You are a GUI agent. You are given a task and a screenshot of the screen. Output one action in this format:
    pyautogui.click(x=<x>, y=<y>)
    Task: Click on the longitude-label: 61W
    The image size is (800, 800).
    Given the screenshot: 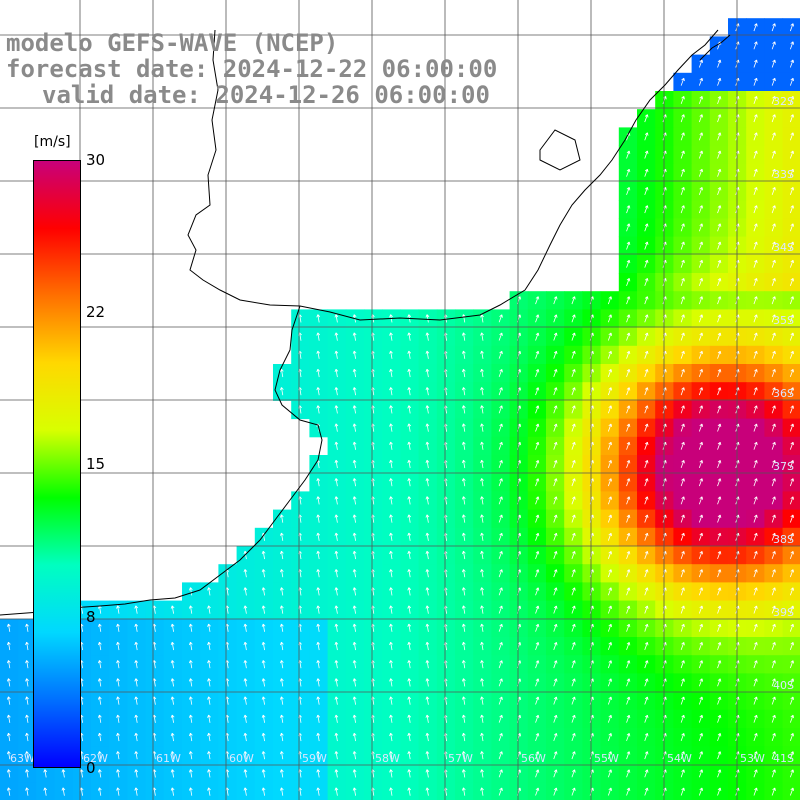 What is the action you would take?
    pyautogui.click(x=168, y=758)
    